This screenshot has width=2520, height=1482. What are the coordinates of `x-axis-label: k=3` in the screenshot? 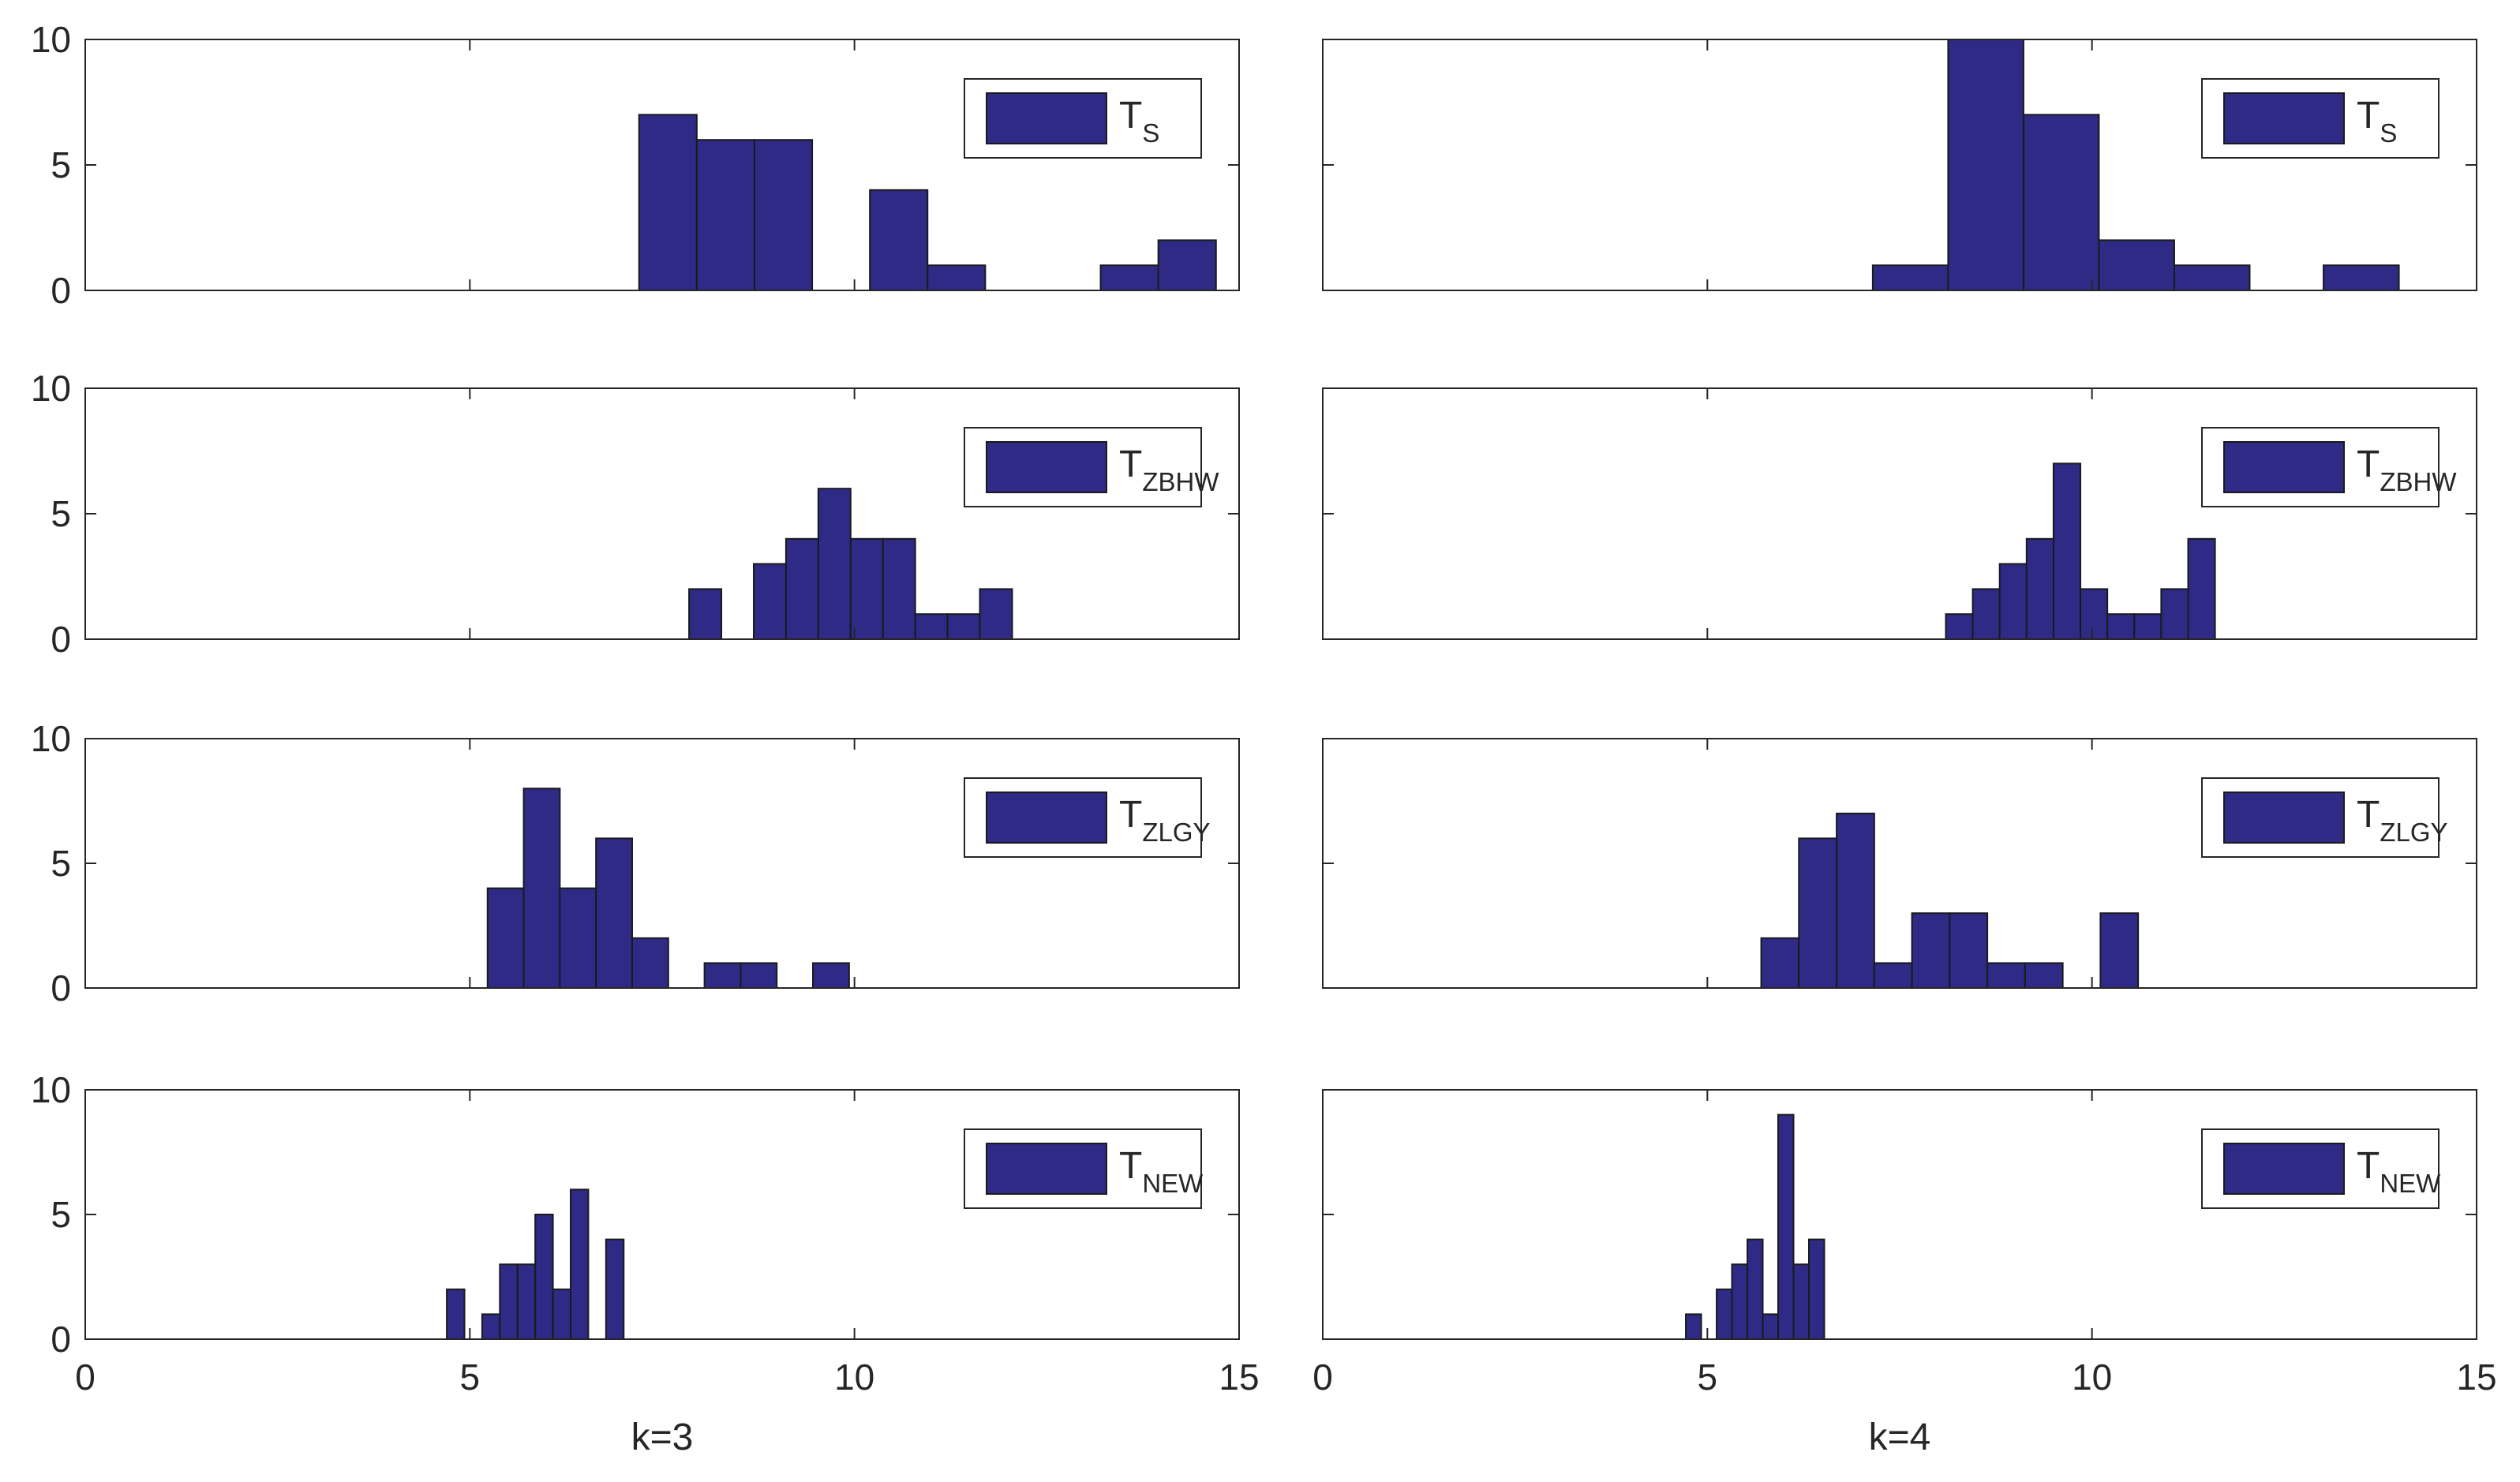 It's located at (662, 1437).